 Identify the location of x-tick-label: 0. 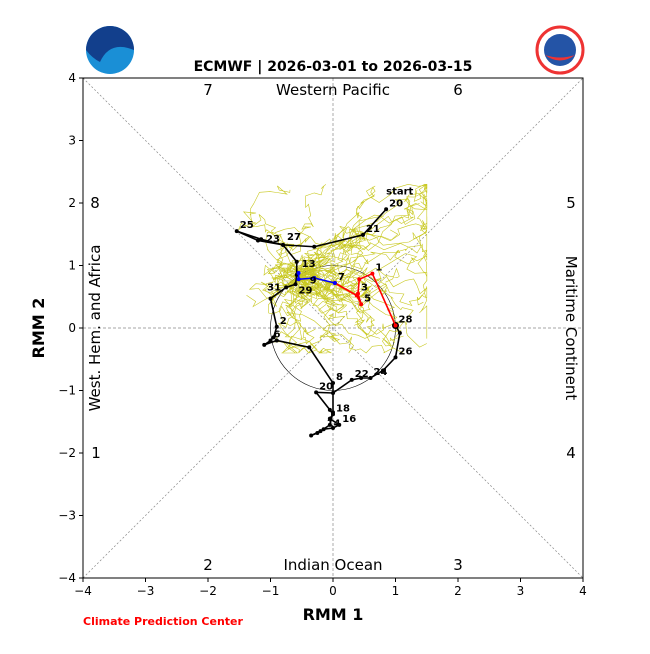
(333, 591).